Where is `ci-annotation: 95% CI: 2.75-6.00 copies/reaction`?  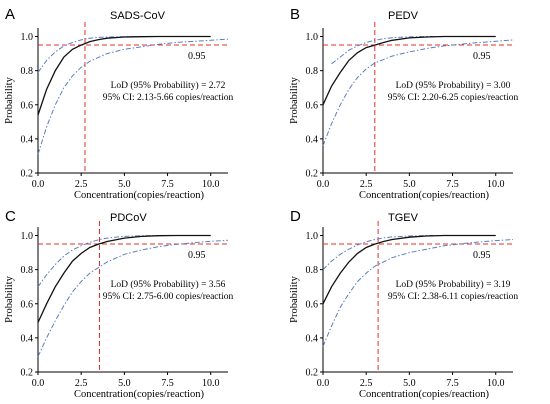
ci-annotation: 95% CI: 2.75-6.00 copies/reaction is located at coordinates (168, 297).